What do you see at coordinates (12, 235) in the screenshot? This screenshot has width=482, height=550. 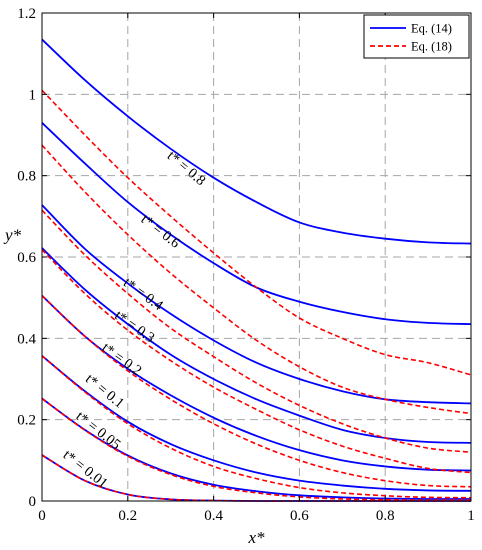 I see `y-axis-label: y*` at bounding box center [12, 235].